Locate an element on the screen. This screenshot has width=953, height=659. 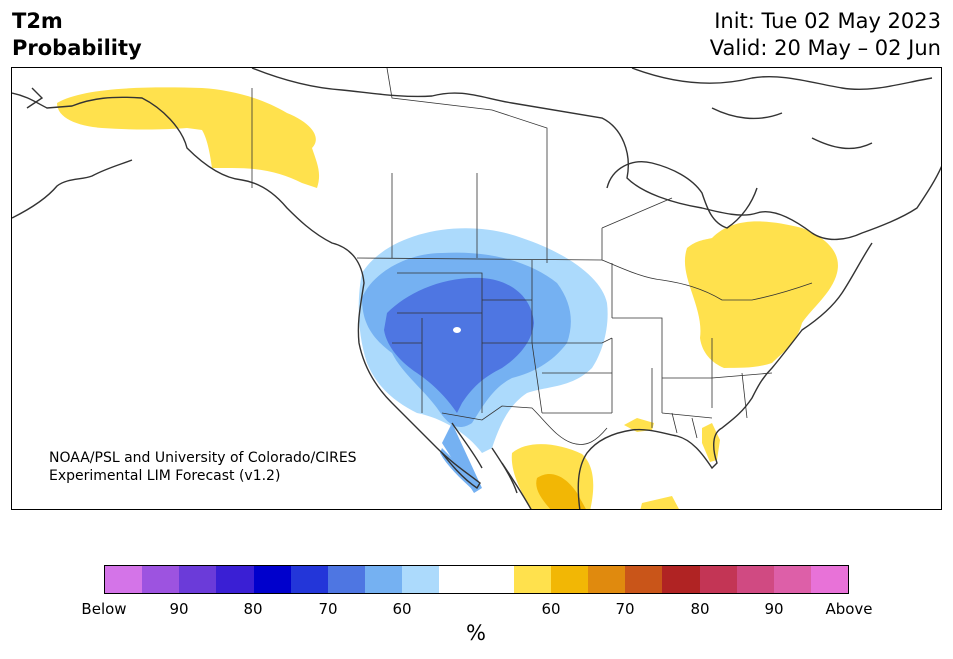
canada-provinces is located at coordinates (529, 165).